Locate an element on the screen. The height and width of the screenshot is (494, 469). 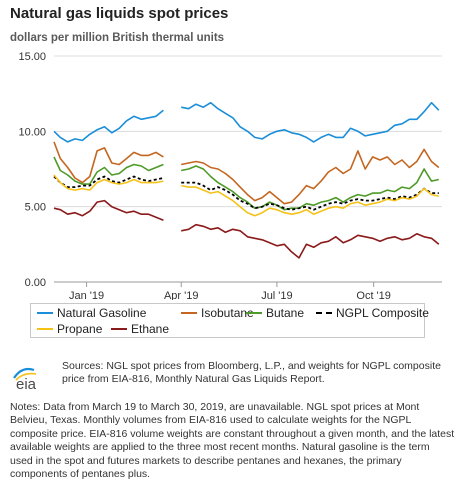
x-tick-label: Jul '19 is located at coordinates (276, 295).